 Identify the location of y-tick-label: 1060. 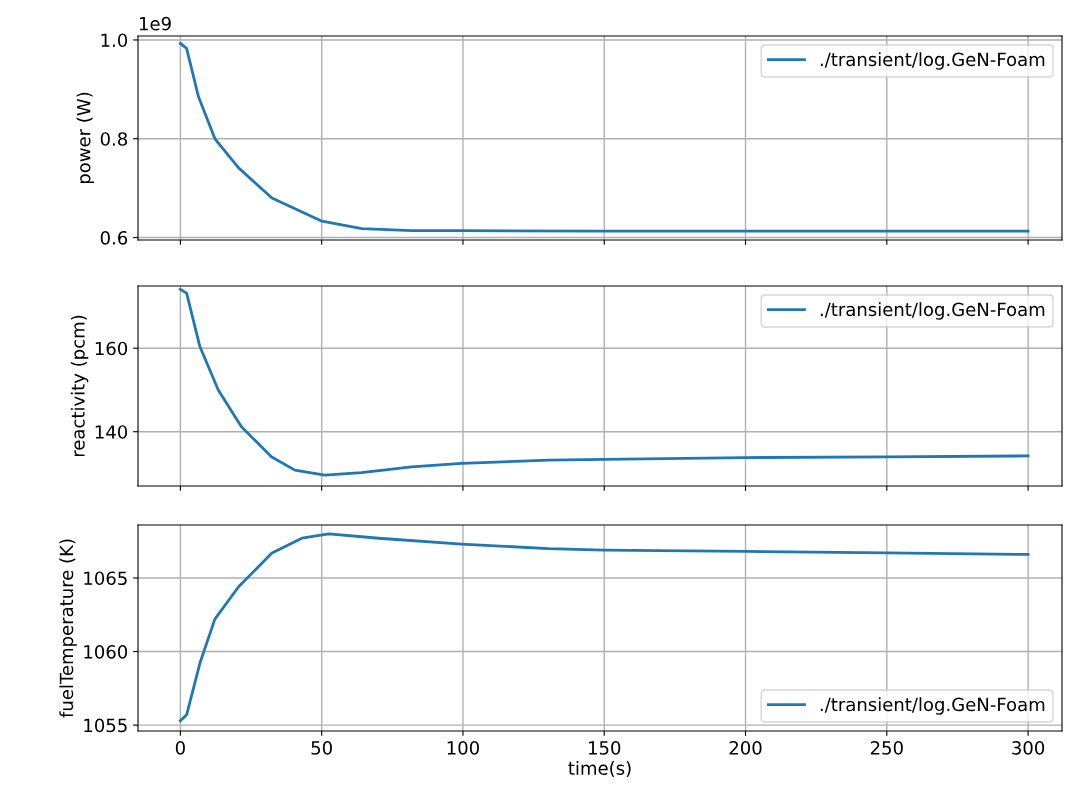
(106, 652).